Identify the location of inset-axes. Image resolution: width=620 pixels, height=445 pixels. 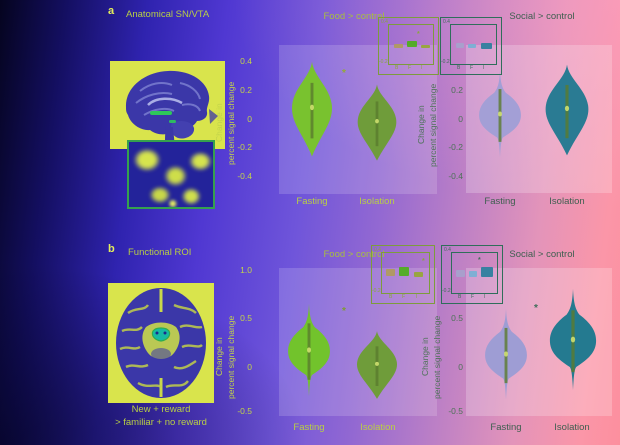
(473, 44).